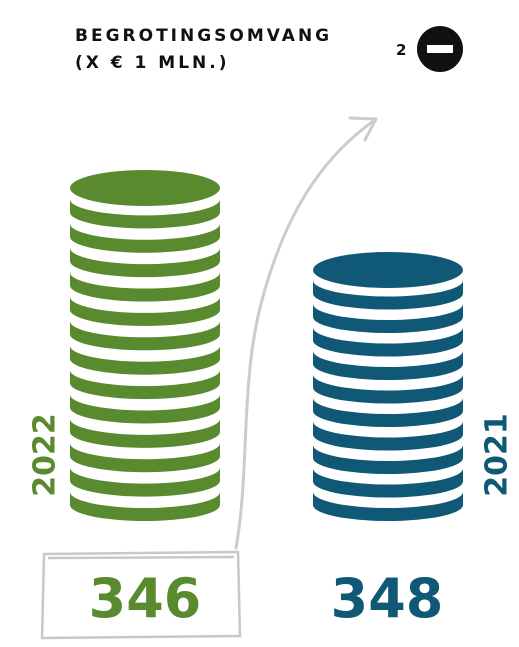 The image size is (519, 647). What do you see at coordinates (401, 50) in the screenshot?
I see `badge-number: 2` at bounding box center [401, 50].